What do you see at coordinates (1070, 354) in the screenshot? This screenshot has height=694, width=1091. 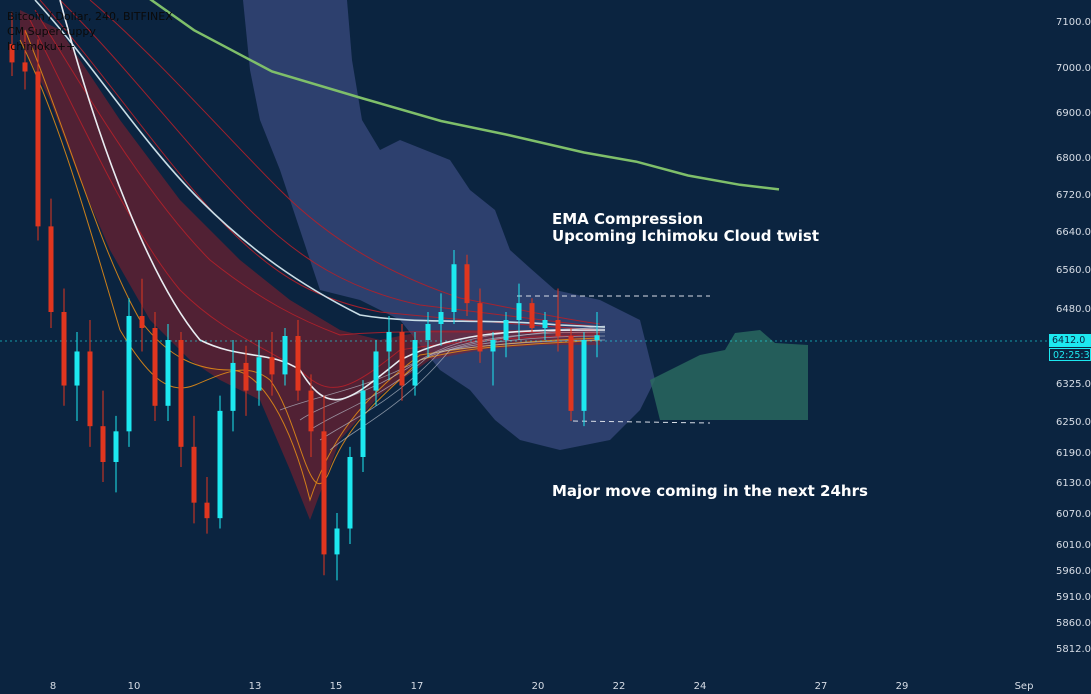 I see `countdown-badge: 02:25:30` at bounding box center [1070, 354].